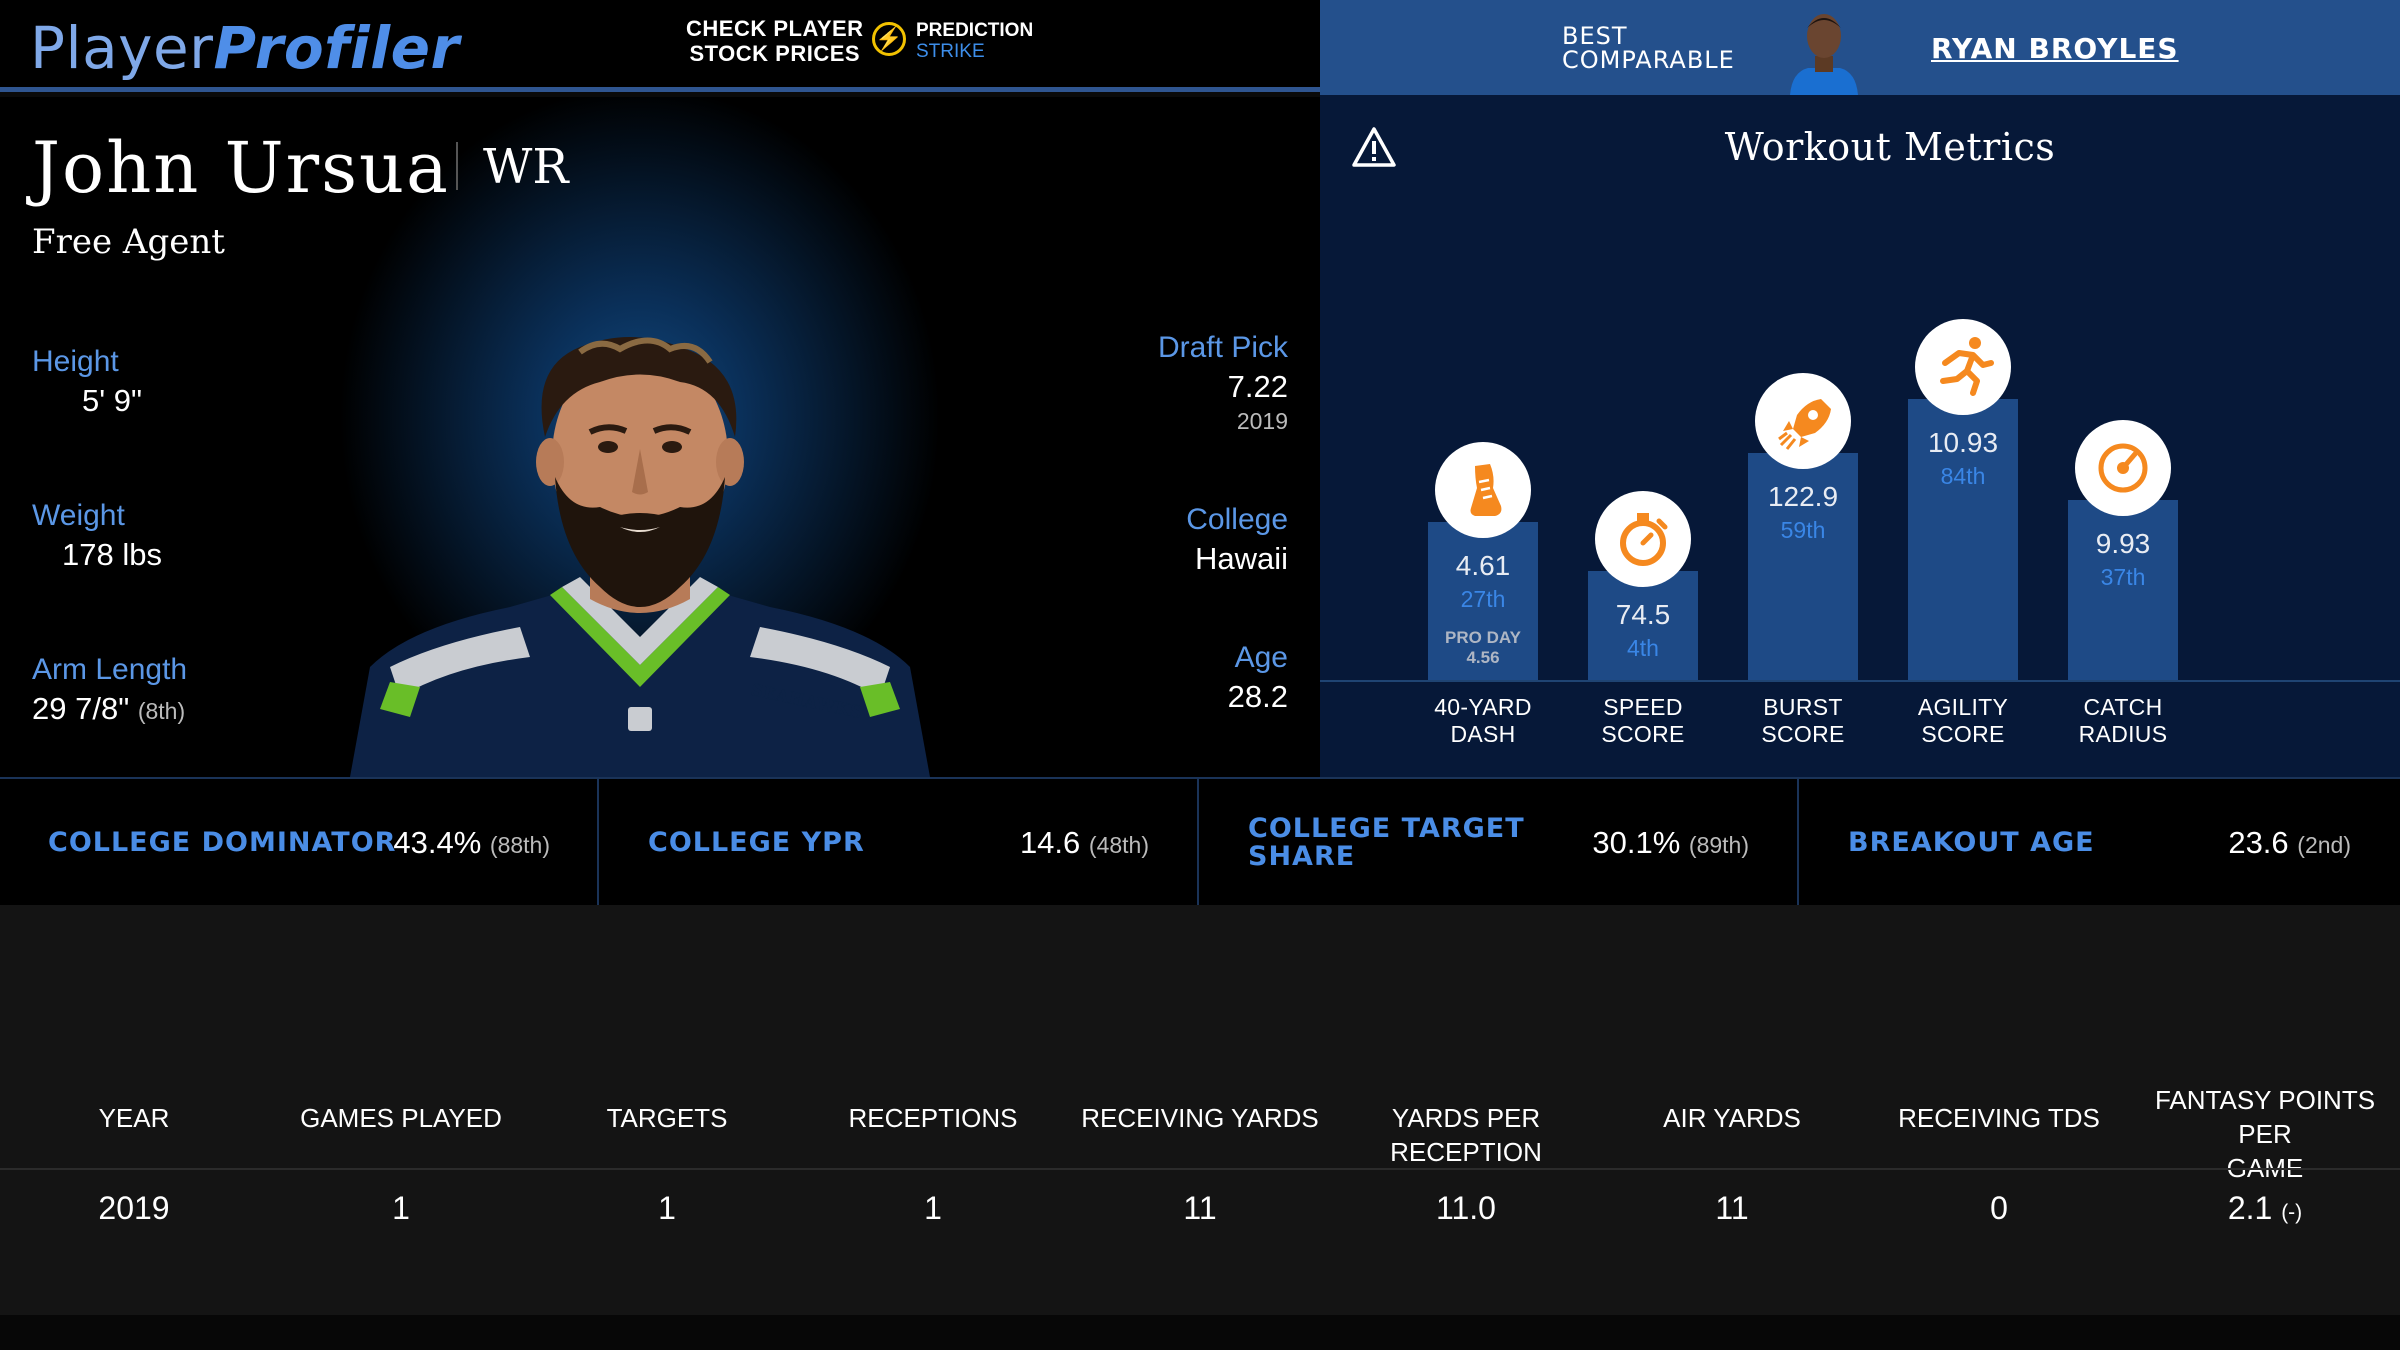  I want to click on metric-value: 23.6 (2nd), so click(2289, 843).